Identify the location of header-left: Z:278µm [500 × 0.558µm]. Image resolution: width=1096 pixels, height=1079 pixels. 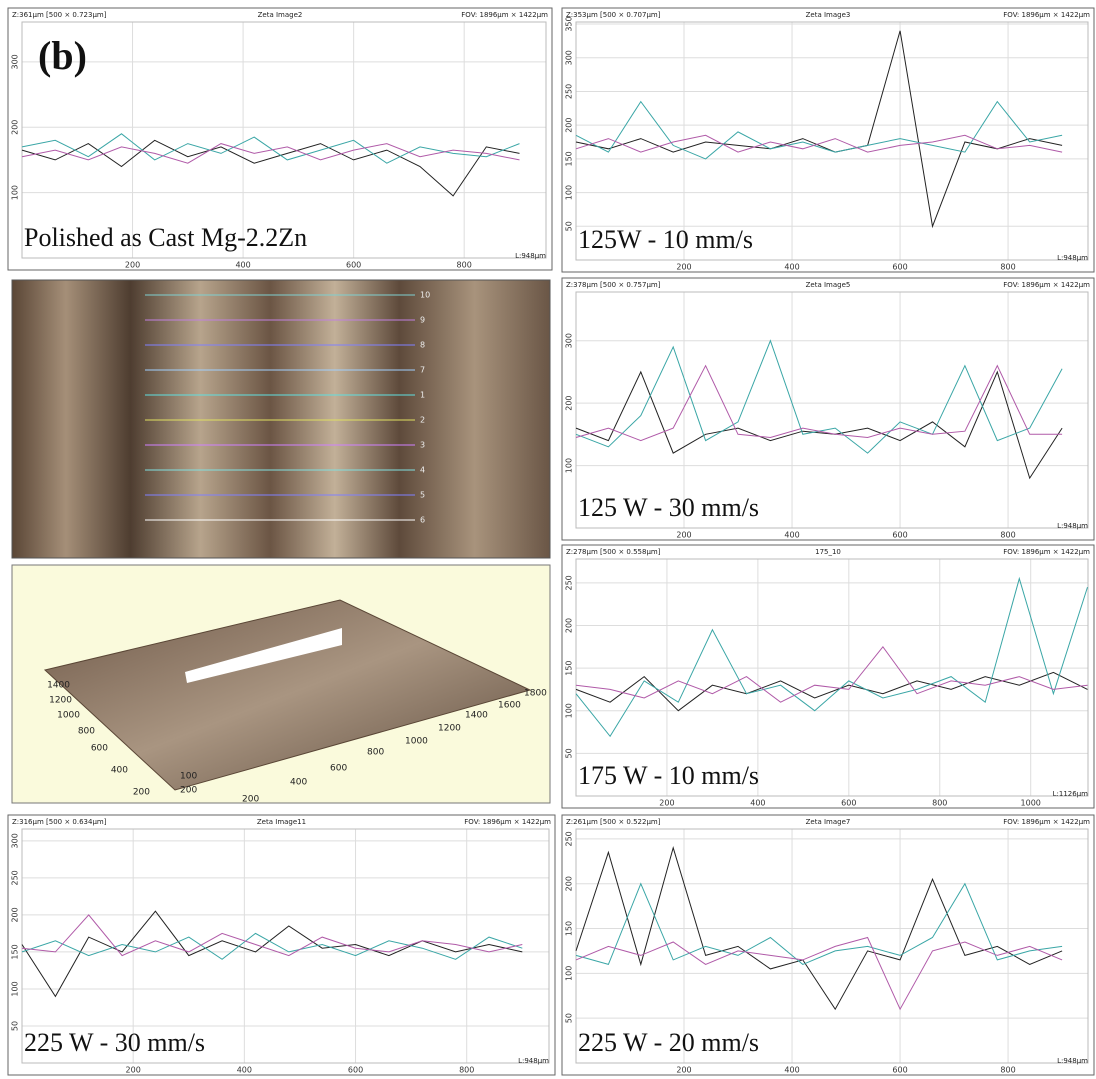
(613, 552).